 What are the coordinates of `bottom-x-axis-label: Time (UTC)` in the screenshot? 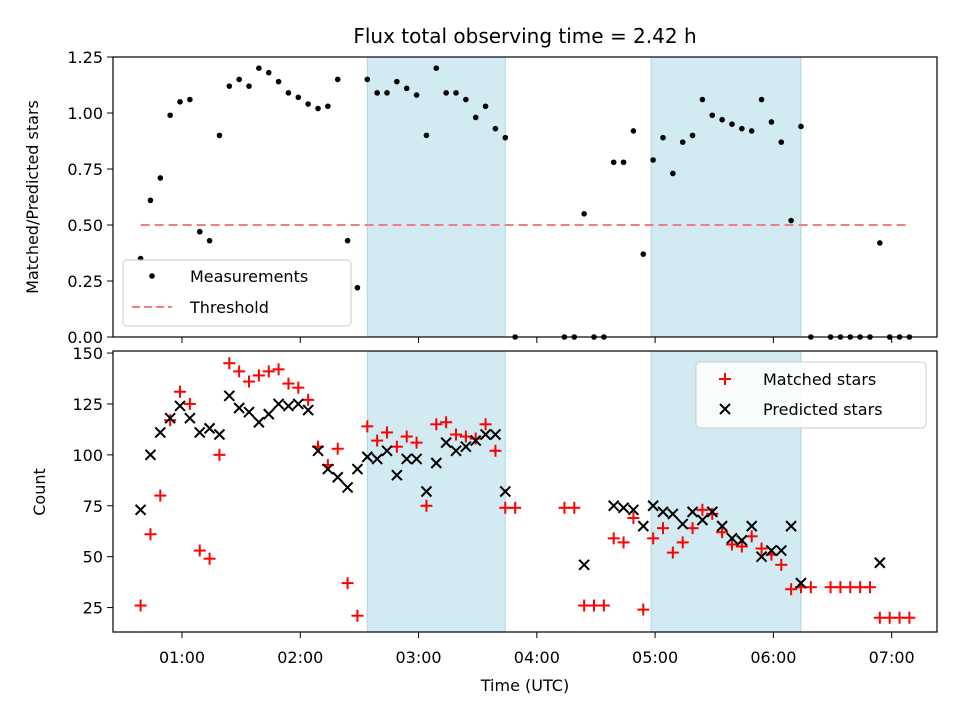 It's located at (524, 685).